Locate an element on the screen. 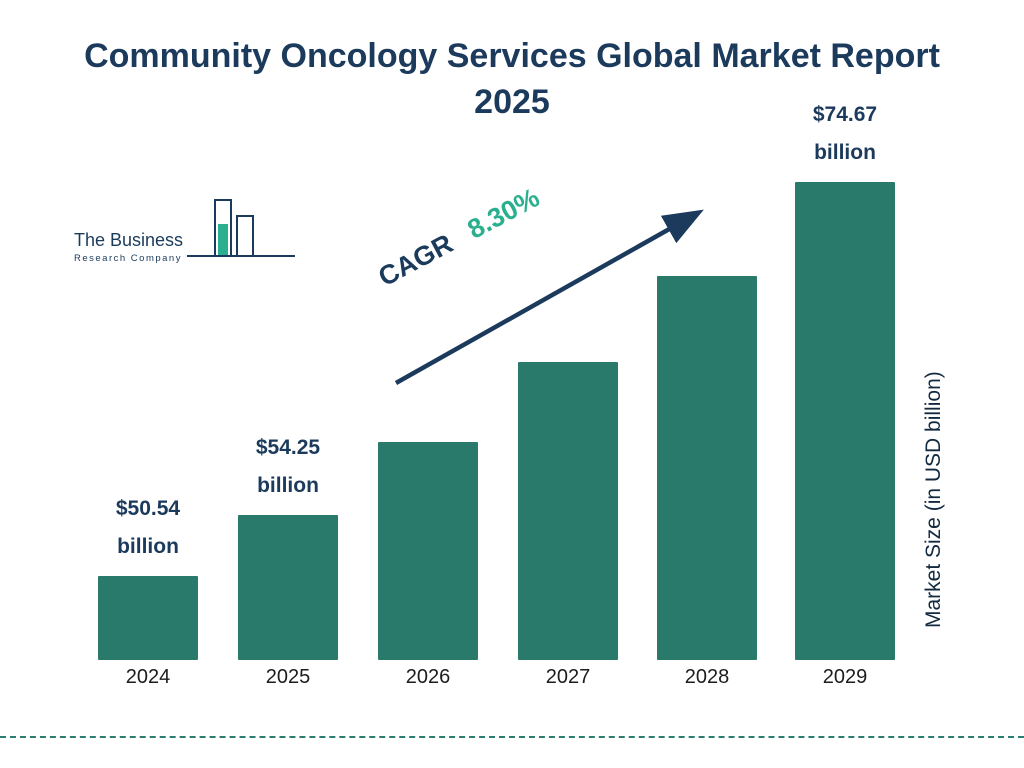  bar-2028 is located at coordinates (707, 468).